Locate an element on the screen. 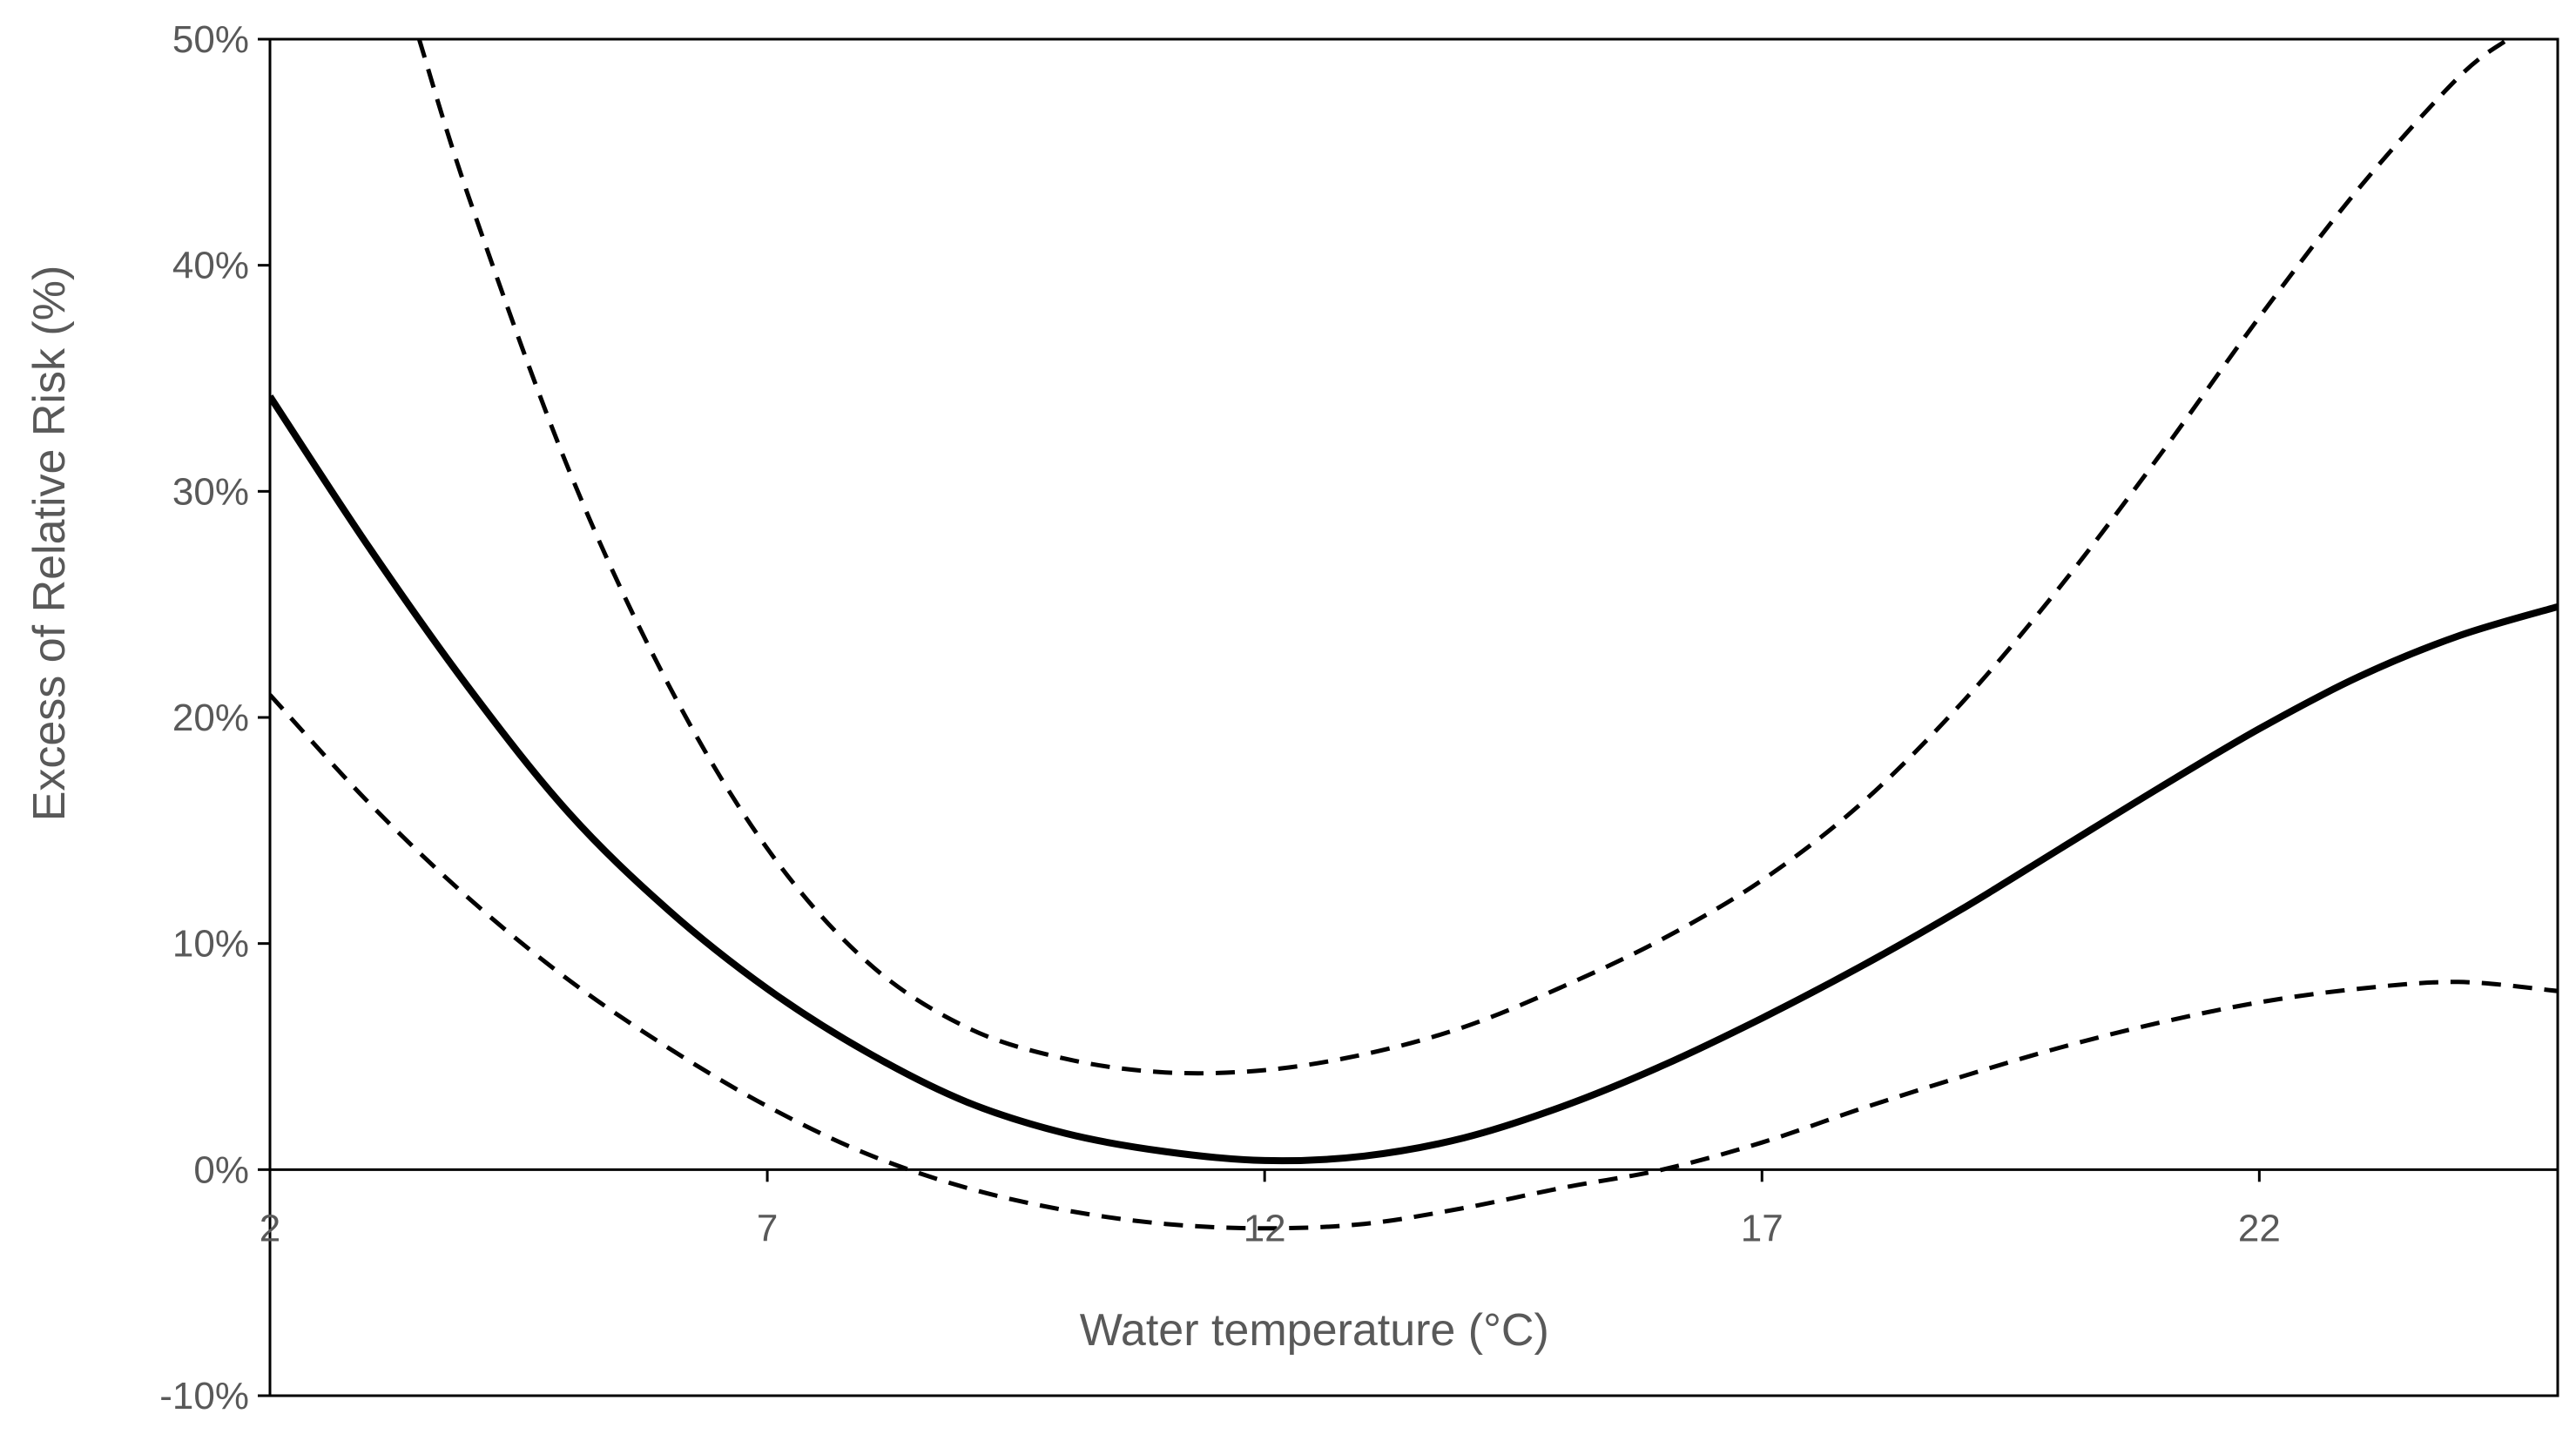  x-tick-label: 7 is located at coordinates (767, 1228).